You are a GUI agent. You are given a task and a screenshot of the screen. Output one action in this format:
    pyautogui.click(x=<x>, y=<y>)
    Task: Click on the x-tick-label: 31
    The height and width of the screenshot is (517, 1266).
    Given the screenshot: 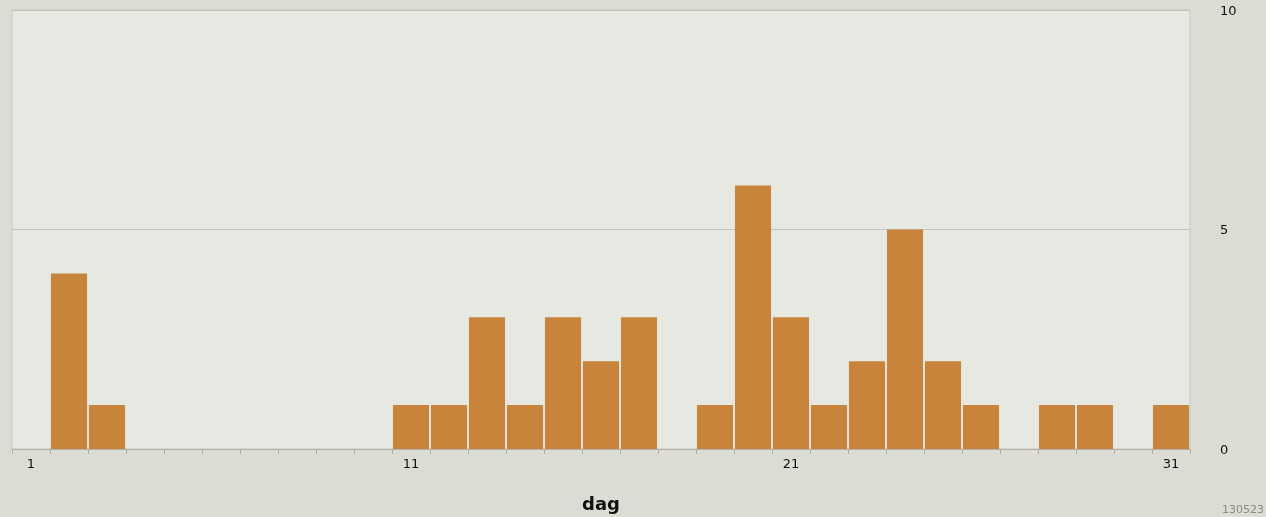 What is the action you would take?
    pyautogui.click(x=1171, y=463)
    